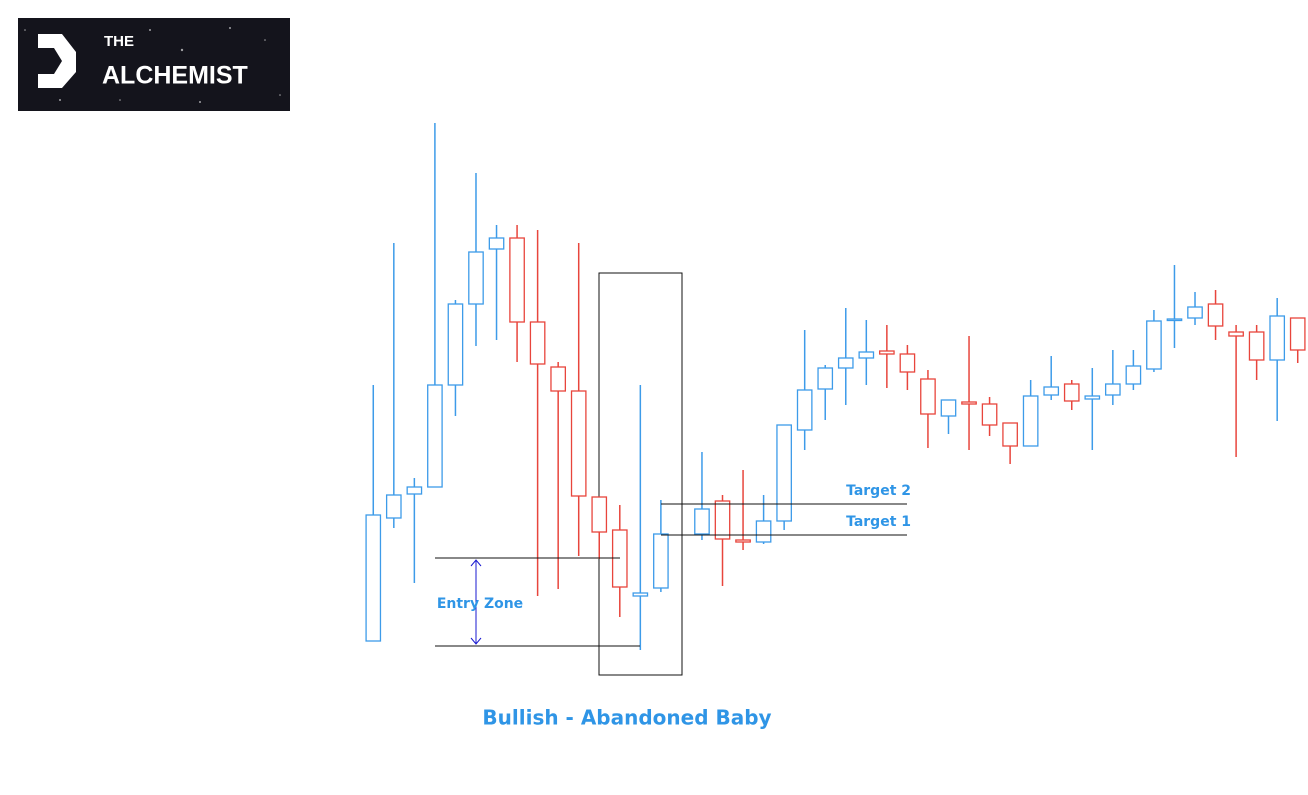 Image resolution: width=1308 pixels, height=795 pixels. What do you see at coordinates (119, 41) in the screenshot?
I see `logo-text: THE` at bounding box center [119, 41].